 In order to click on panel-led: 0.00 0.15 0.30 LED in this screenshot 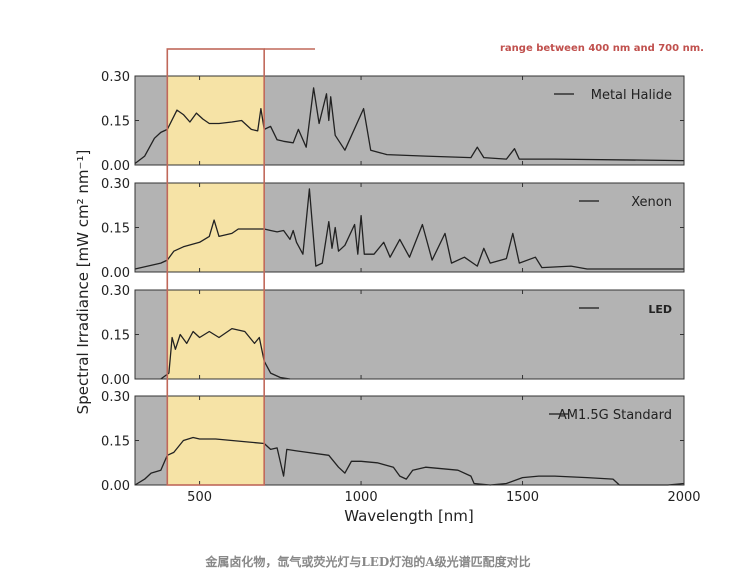, I will do `click(393, 336)`.